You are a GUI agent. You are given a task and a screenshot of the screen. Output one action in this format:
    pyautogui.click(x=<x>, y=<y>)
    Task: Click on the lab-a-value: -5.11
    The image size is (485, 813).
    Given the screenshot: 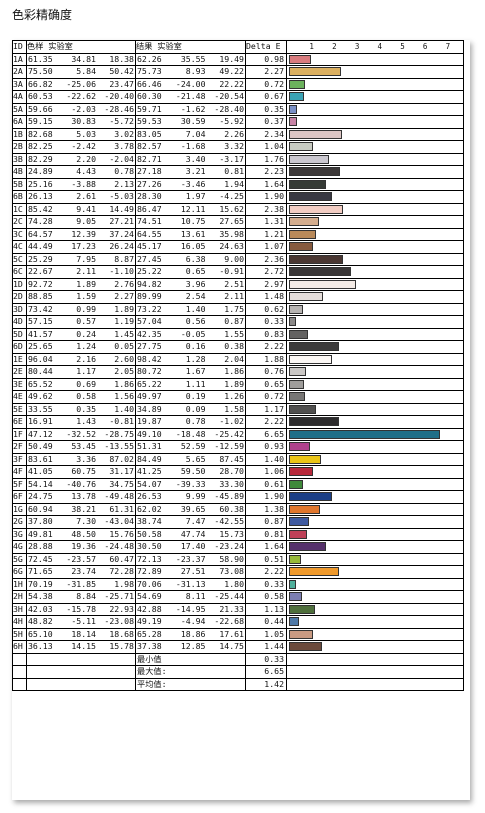 What is the action you would take?
    pyautogui.click(x=83, y=621)
    